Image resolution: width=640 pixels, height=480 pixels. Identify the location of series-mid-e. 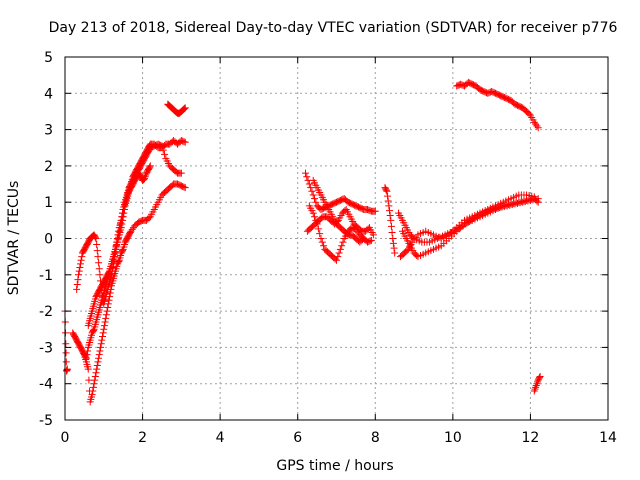
(390, 220).